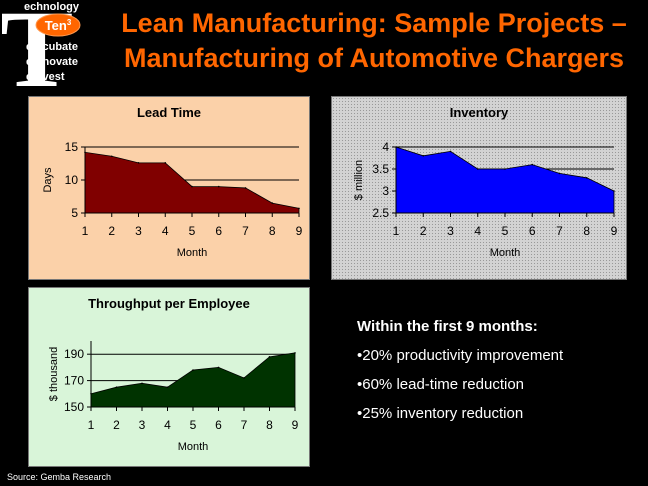 Image resolution: width=648 pixels, height=486 pixels. Describe the element at coordinates (441, 384) in the screenshot. I see `summary-item: •60% lead-time reduction` at that location.